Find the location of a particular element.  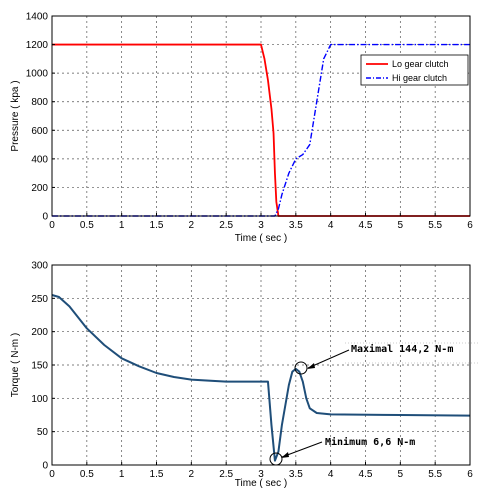

torque-xtick-label: 5 is located at coordinates (401, 474).